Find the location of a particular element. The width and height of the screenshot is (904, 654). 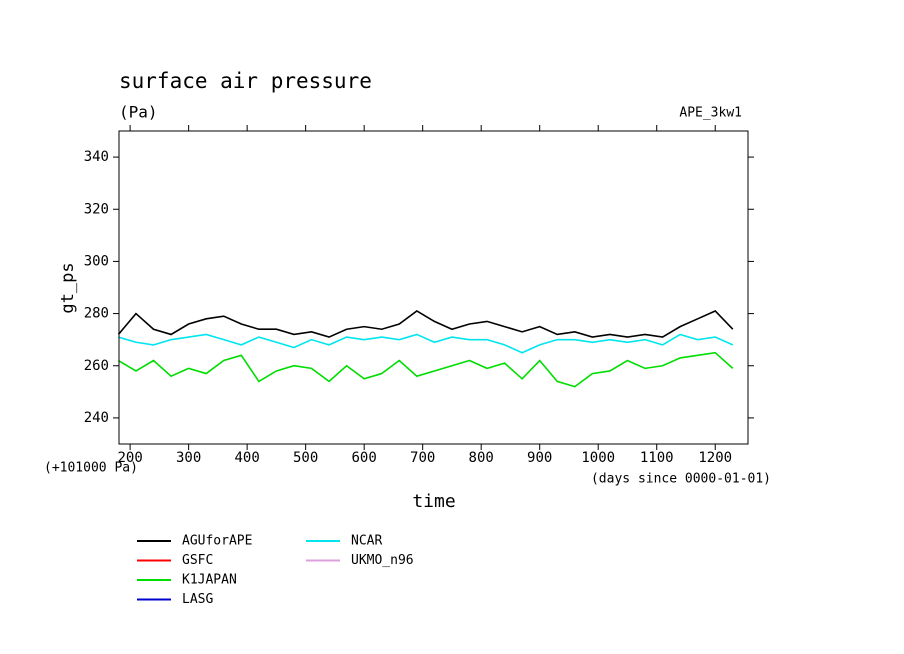

y-tick-label: 260 is located at coordinates (96, 366).